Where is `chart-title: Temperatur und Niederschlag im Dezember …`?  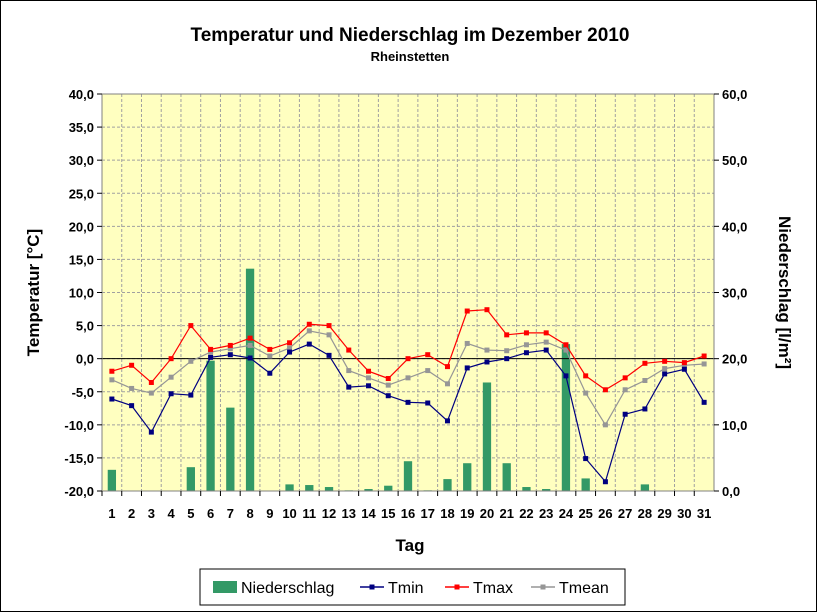 chart-title: Temperatur und Niederschlag im Dezember … is located at coordinates (410, 35).